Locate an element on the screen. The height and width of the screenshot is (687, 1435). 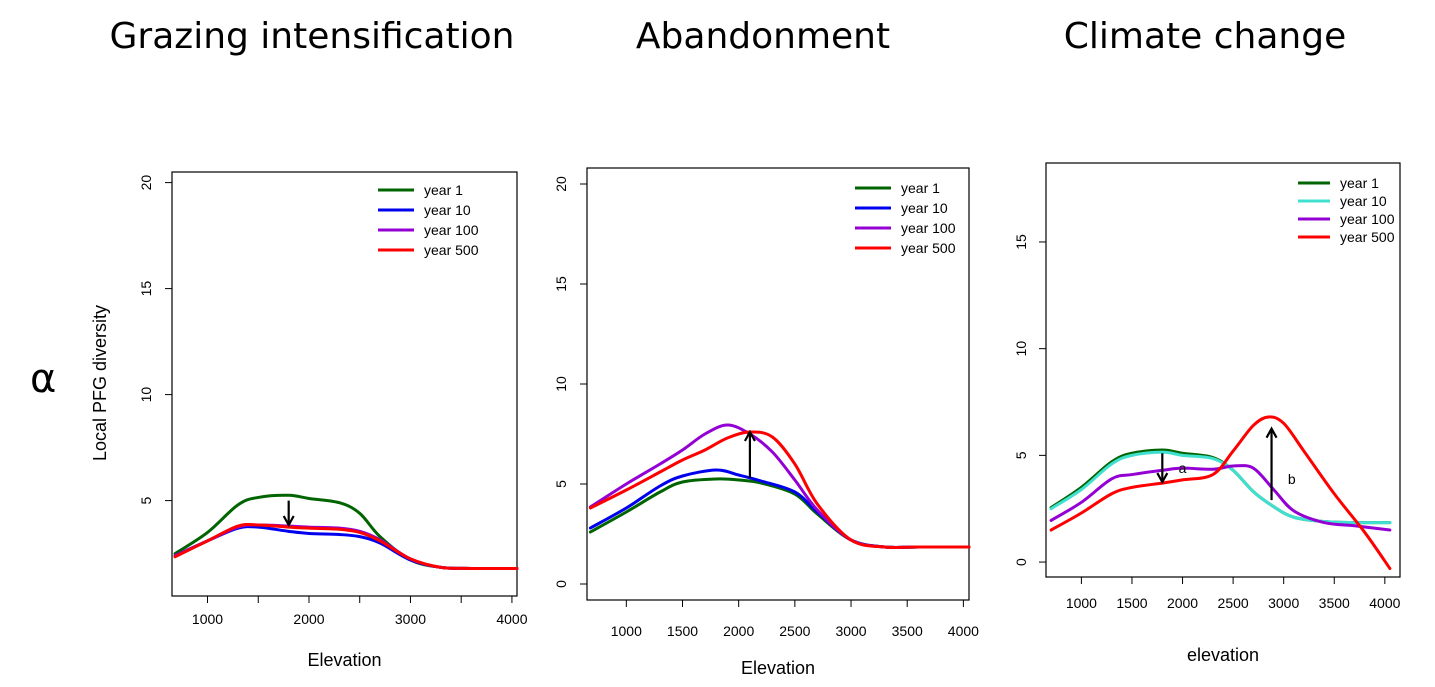
annotation-label: b is located at coordinates (1292, 479).